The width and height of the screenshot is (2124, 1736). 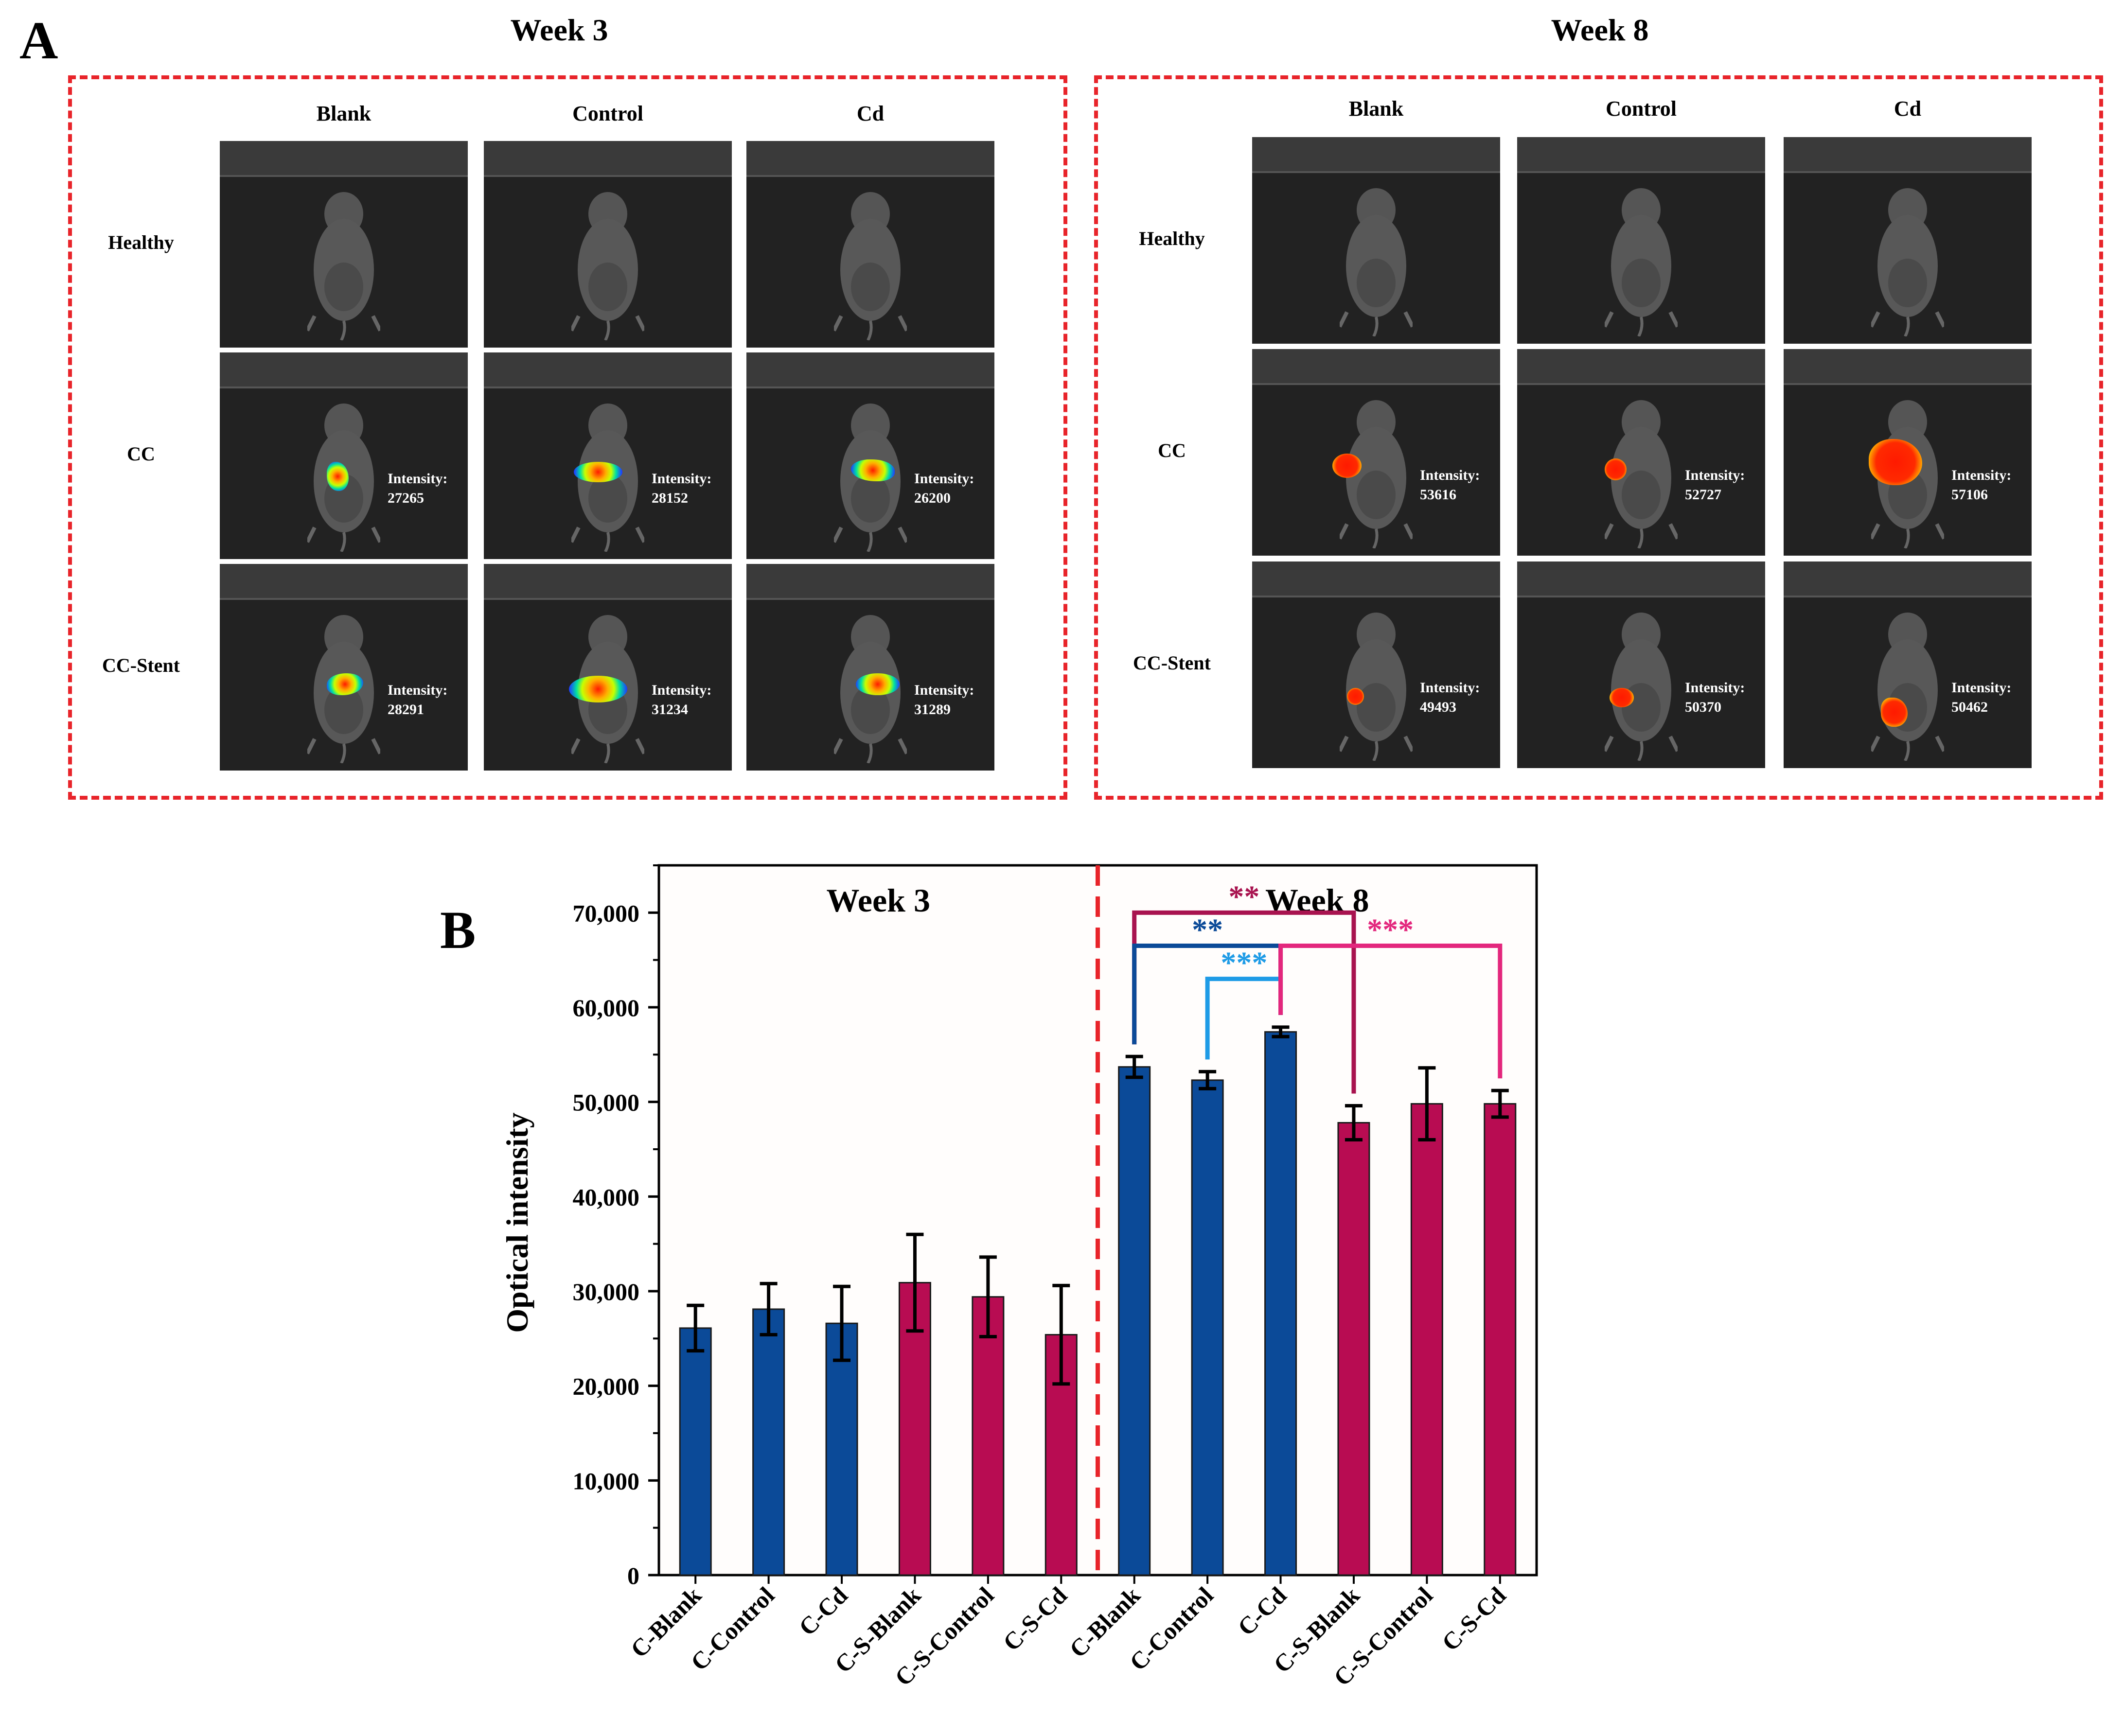 What do you see at coordinates (559, 30) in the screenshot?
I see `week3-title: Week 3` at bounding box center [559, 30].